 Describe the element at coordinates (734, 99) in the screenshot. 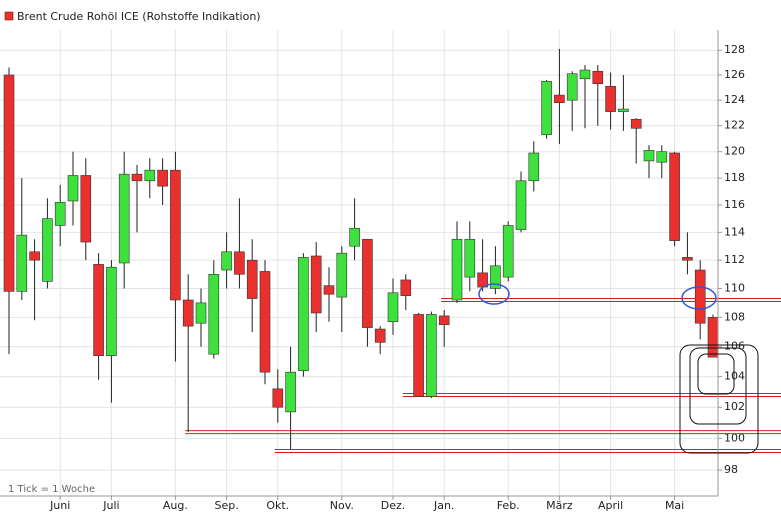

I see `y-tick-label: 124` at that location.